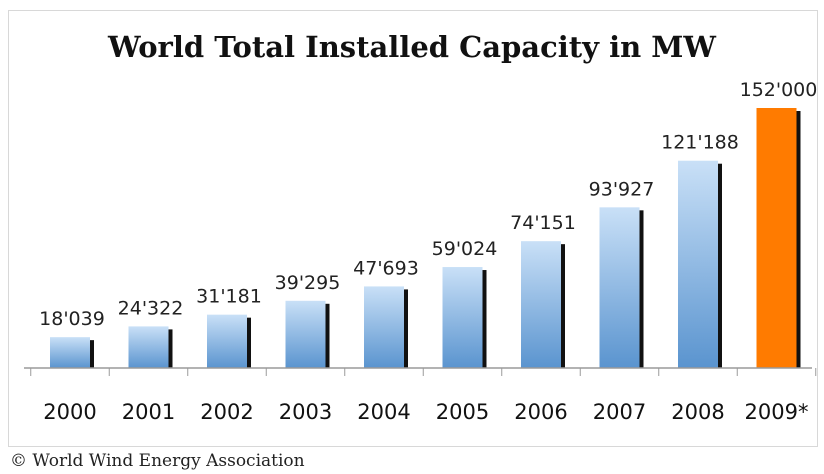  I want to click on category-label: 2002, so click(226, 412).